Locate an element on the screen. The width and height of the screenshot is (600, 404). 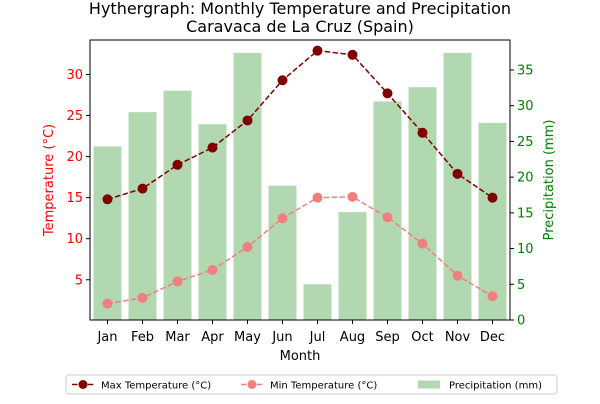
min-temp-point-dec is located at coordinates (492, 296).